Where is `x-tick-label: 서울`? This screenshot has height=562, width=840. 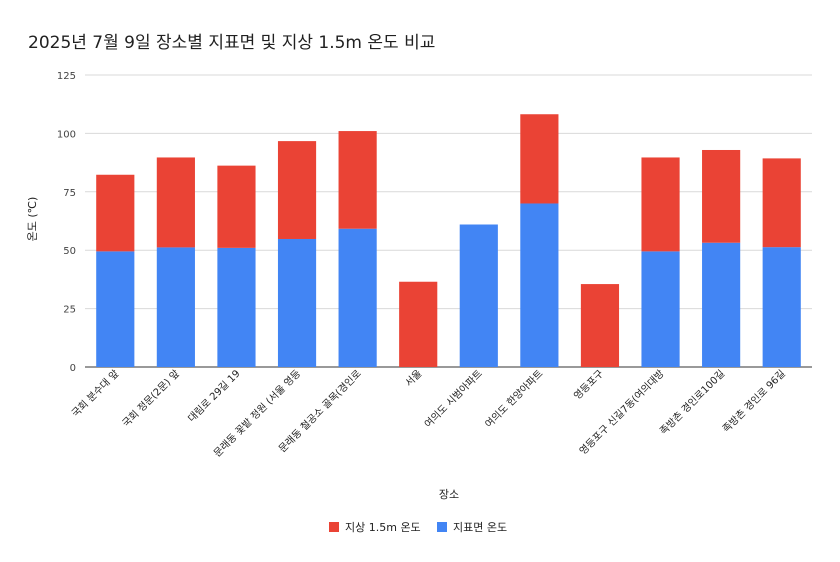
x-tick-label: 서울 is located at coordinates (414, 379).